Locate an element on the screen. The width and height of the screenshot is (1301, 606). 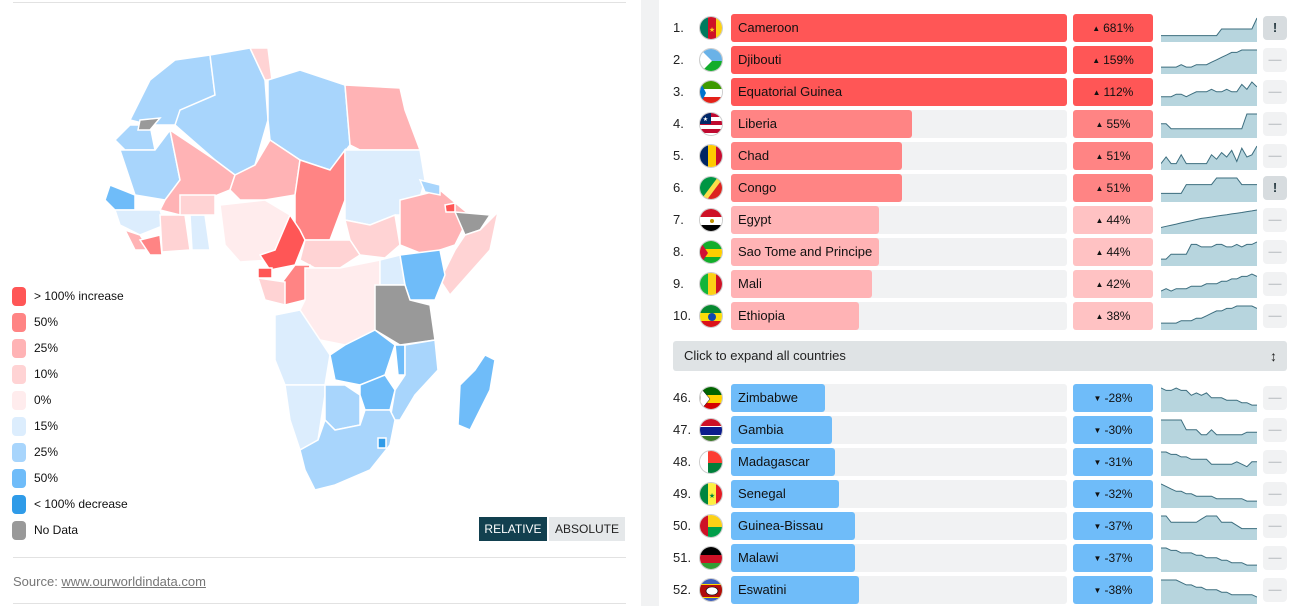
country-row: 50. Guinea-Bissau ▼ -37% — is located at coordinates (980, 528).